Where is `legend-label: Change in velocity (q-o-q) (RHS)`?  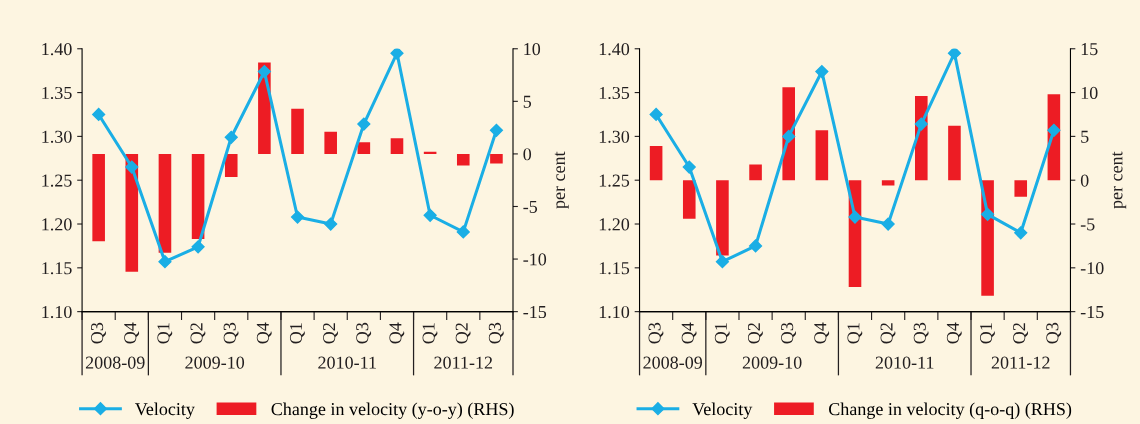
legend-label: Change in velocity (q-o-q) (RHS) is located at coordinates (950, 410).